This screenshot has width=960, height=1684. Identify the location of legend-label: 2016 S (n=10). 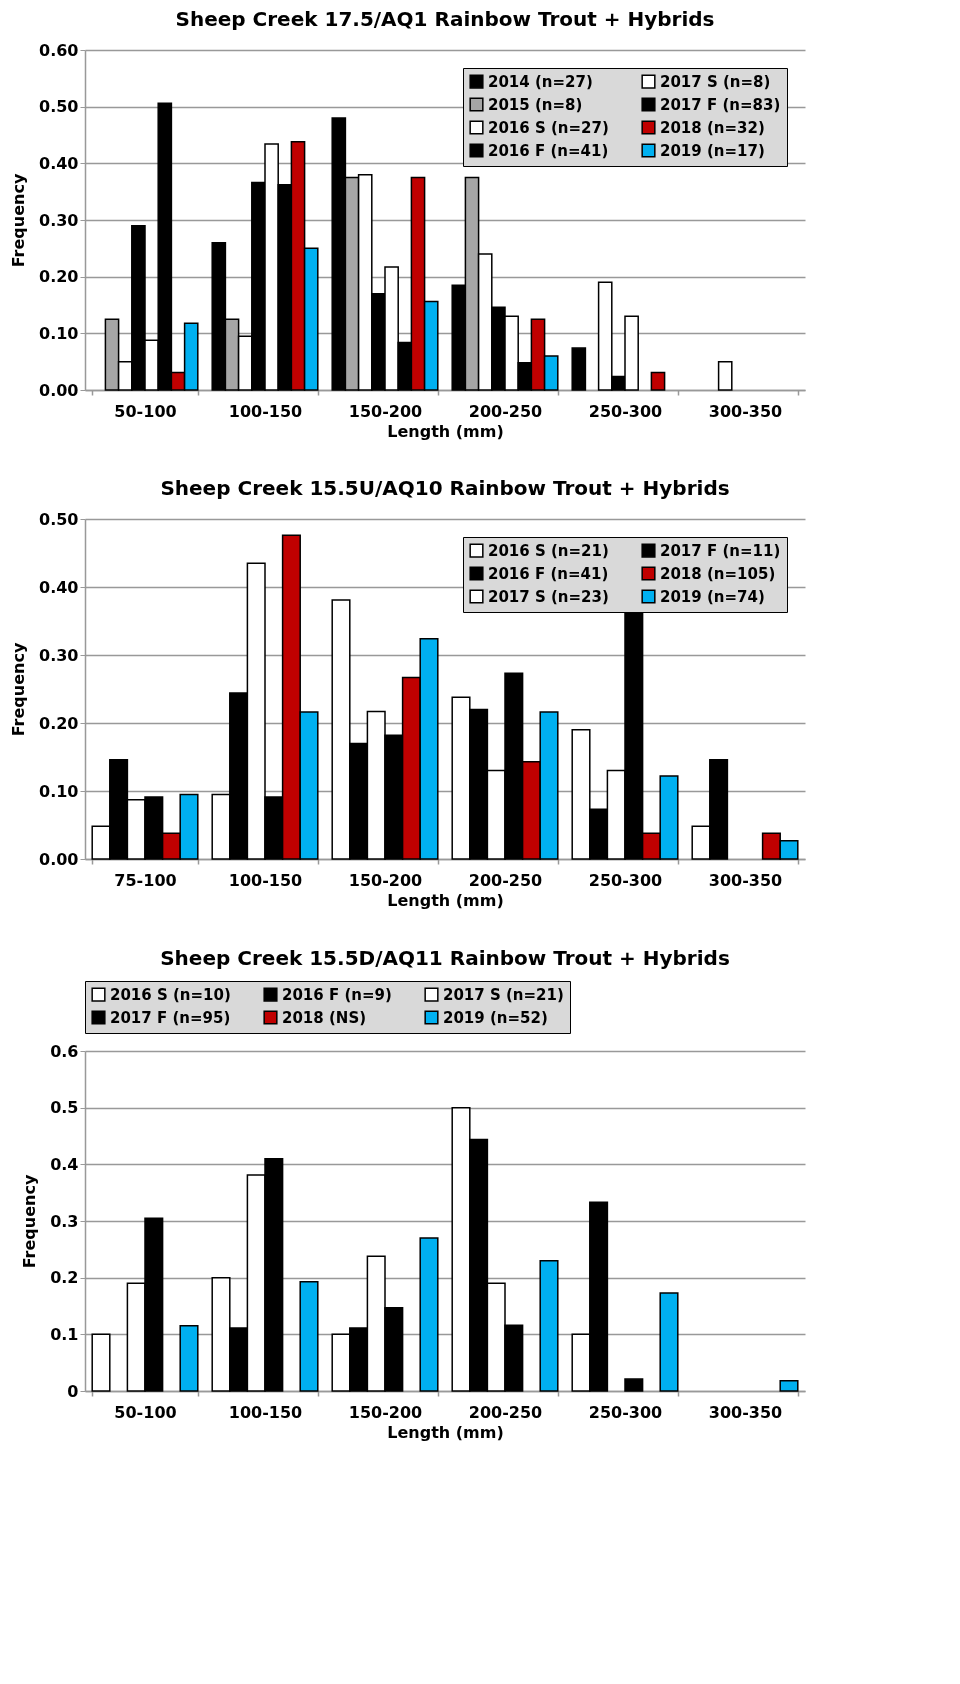
(170, 994).